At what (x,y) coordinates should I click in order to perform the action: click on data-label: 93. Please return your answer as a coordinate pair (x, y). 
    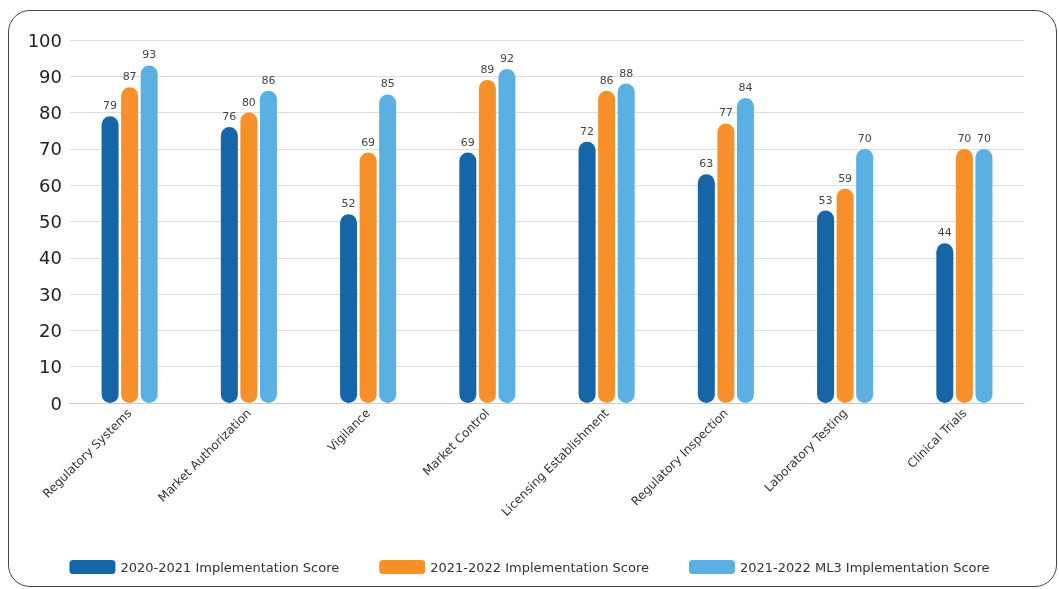
    Looking at the image, I should click on (149, 55).